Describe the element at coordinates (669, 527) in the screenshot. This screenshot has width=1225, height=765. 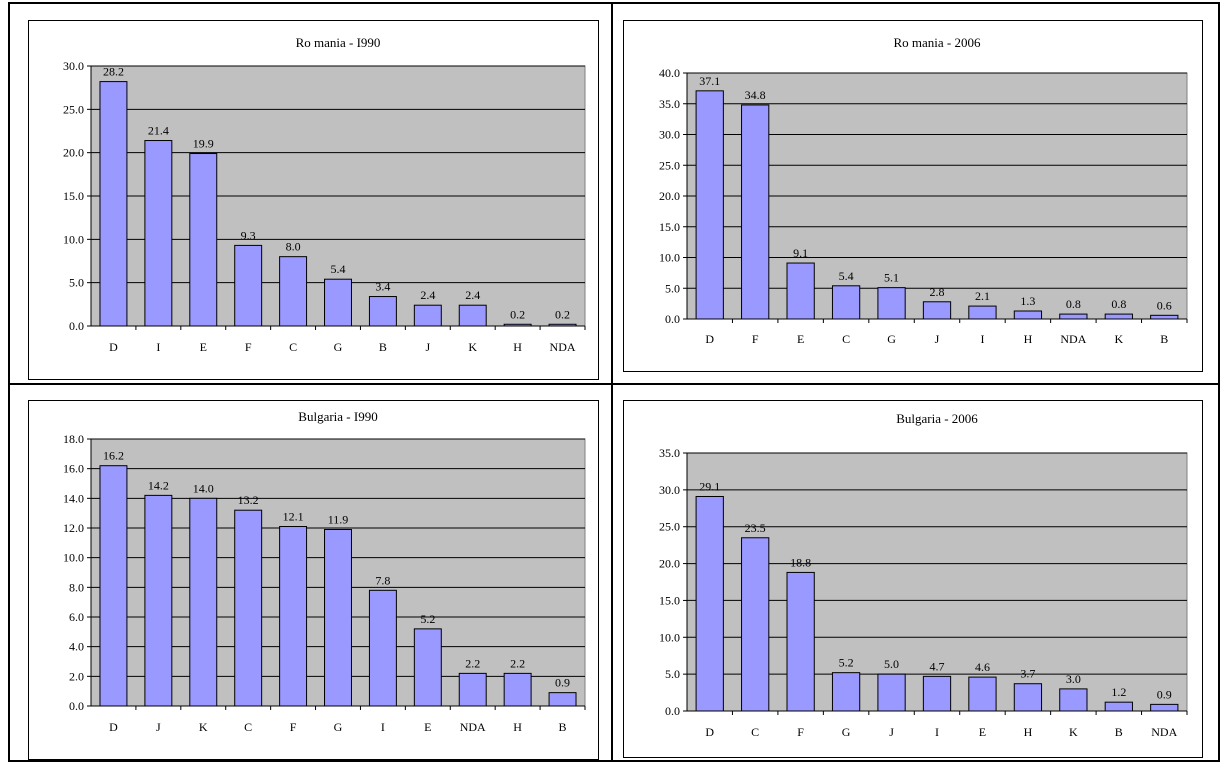
I see `y-tick-label: 25.0` at that location.